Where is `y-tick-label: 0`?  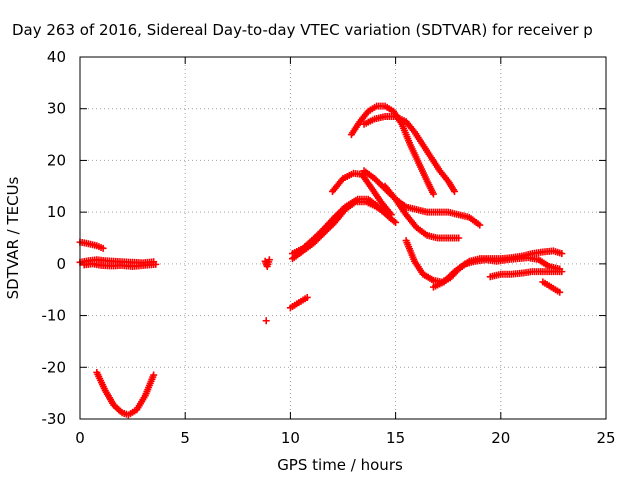 y-tick-label: 0 is located at coordinates (61, 264).